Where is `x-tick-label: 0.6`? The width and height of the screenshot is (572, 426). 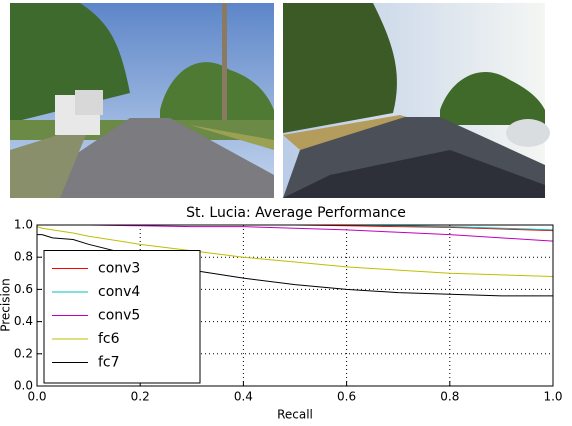
x-tick-label: 0.6 is located at coordinates (346, 397).